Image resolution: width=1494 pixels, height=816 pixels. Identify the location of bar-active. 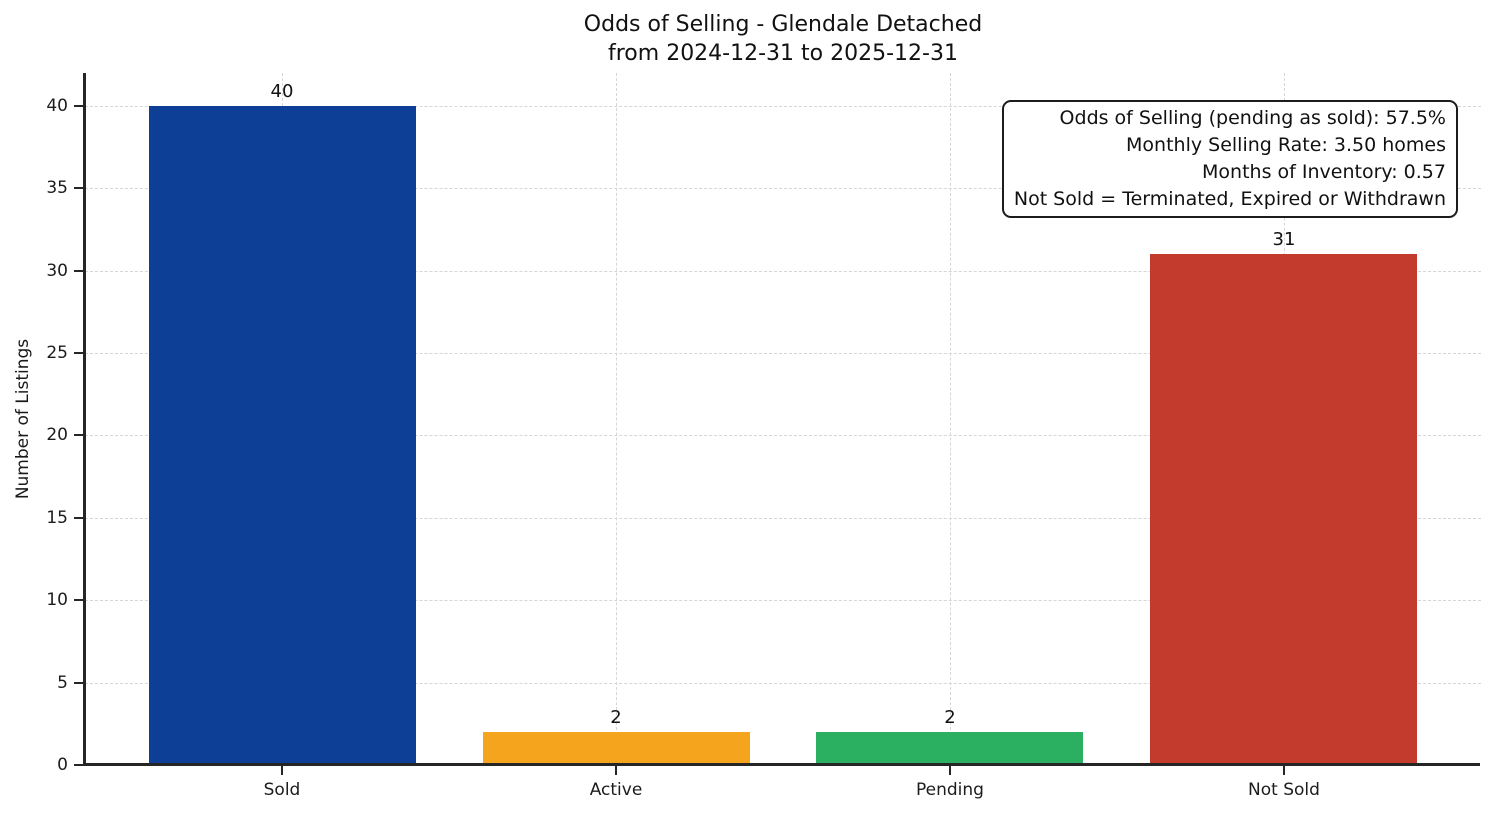
(616, 748).